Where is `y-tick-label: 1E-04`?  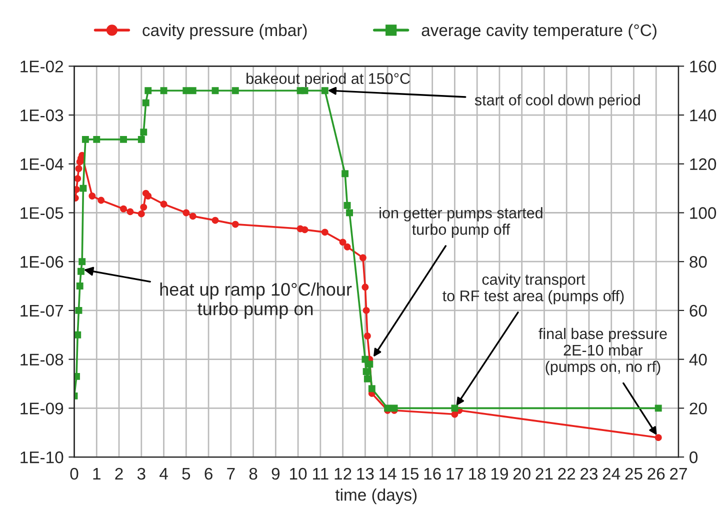 y-tick-label: 1E-04 is located at coordinates (42, 164).